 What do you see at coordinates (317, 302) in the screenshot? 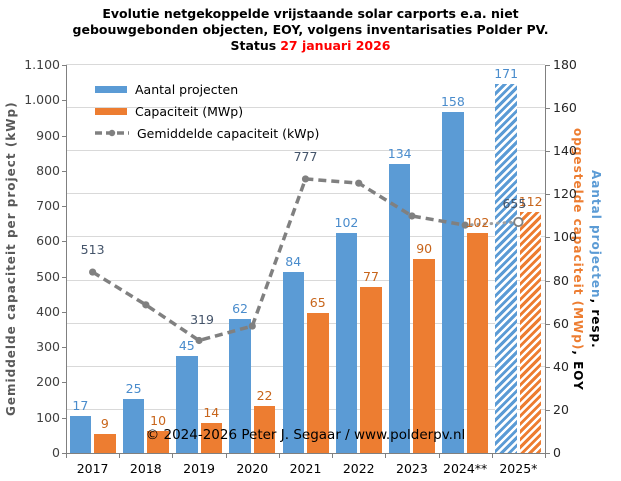
I see `bar-value-label: 65` at bounding box center [317, 302].